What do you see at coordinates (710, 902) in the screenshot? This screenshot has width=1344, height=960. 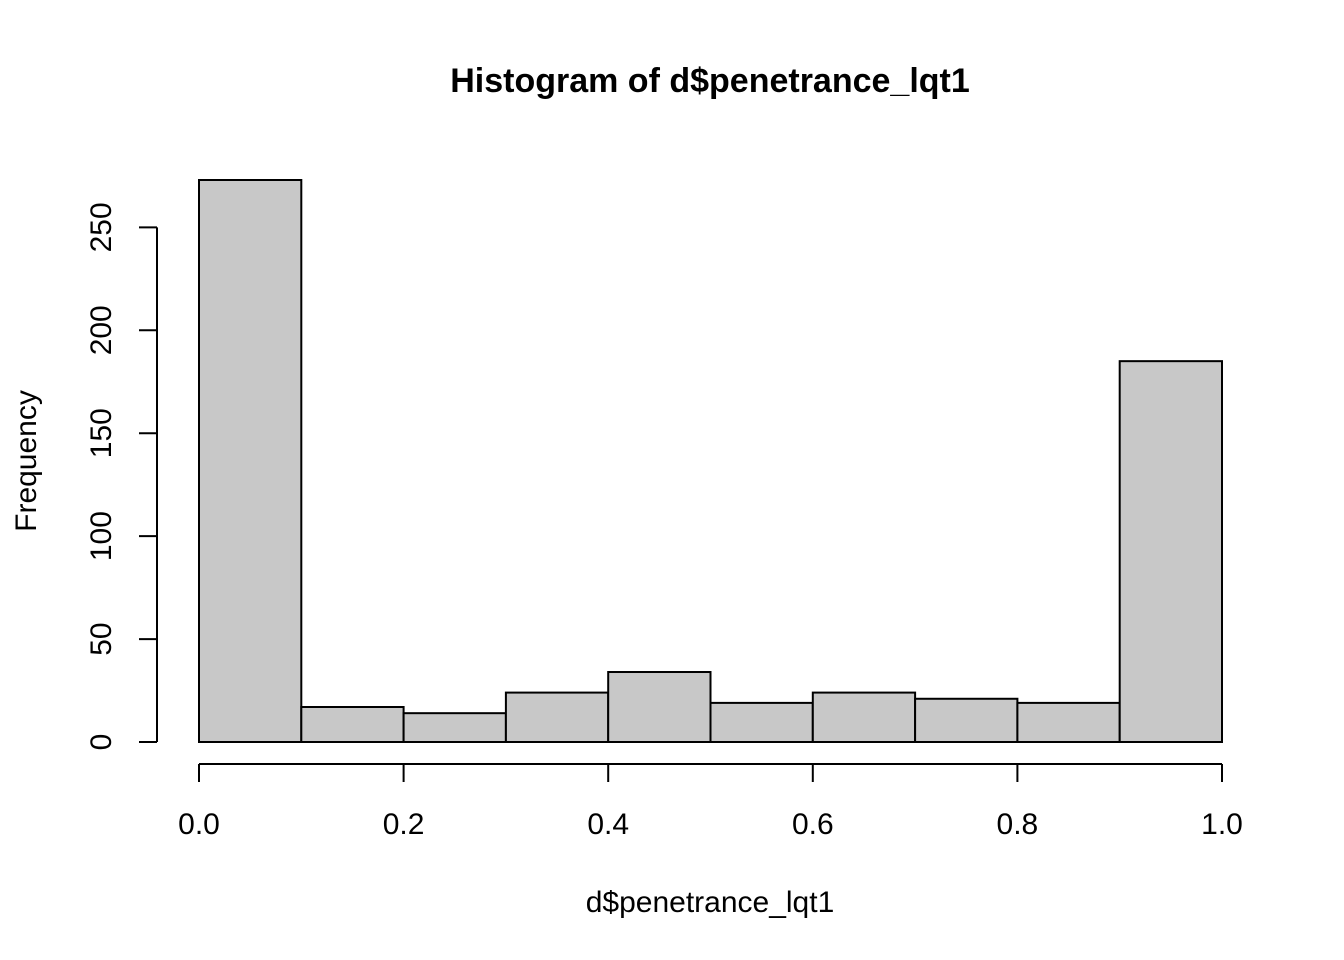 I see `x-axis-label: d$penetrance_lqt1` at bounding box center [710, 902].